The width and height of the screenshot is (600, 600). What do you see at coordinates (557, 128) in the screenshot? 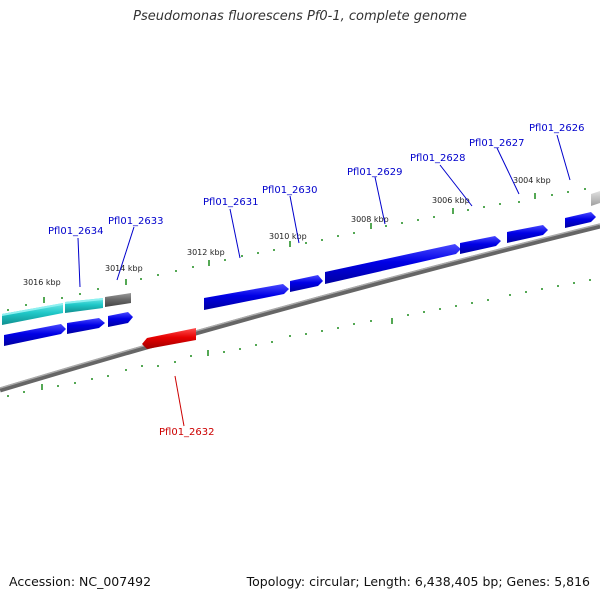
I see `gene-label: Pfl01_2626` at bounding box center [557, 128].